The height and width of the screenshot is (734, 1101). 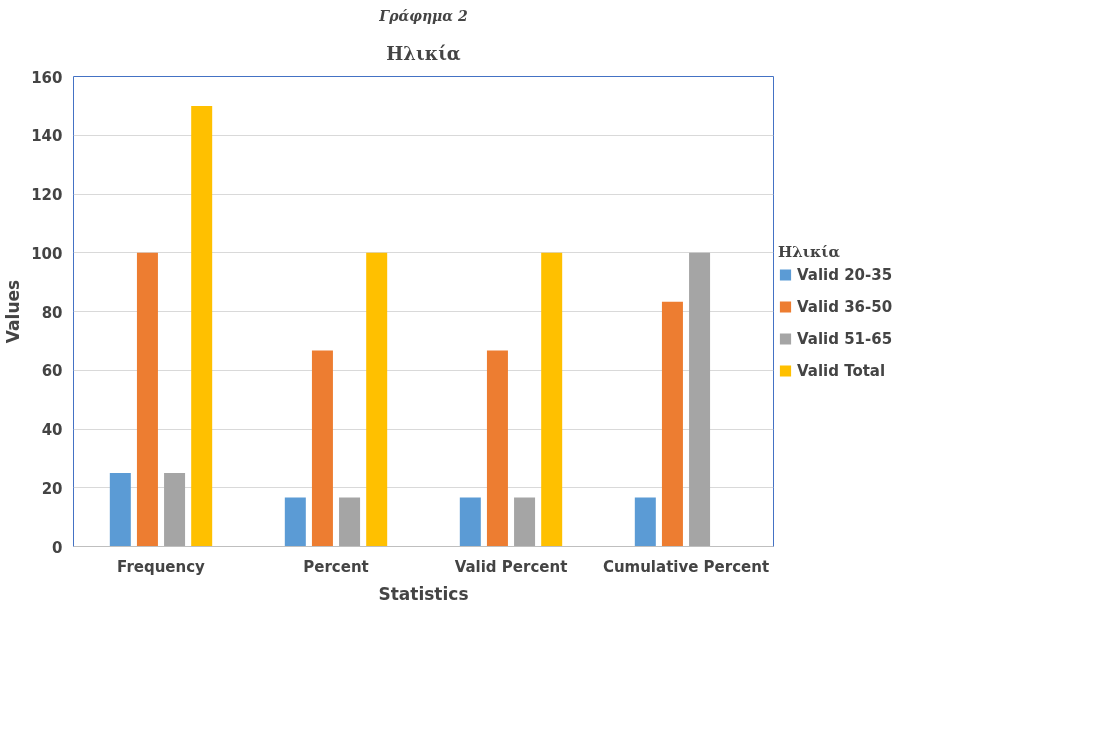 What do you see at coordinates (423, 53) in the screenshot?
I see `chart-title: Ηλικία` at bounding box center [423, 53].